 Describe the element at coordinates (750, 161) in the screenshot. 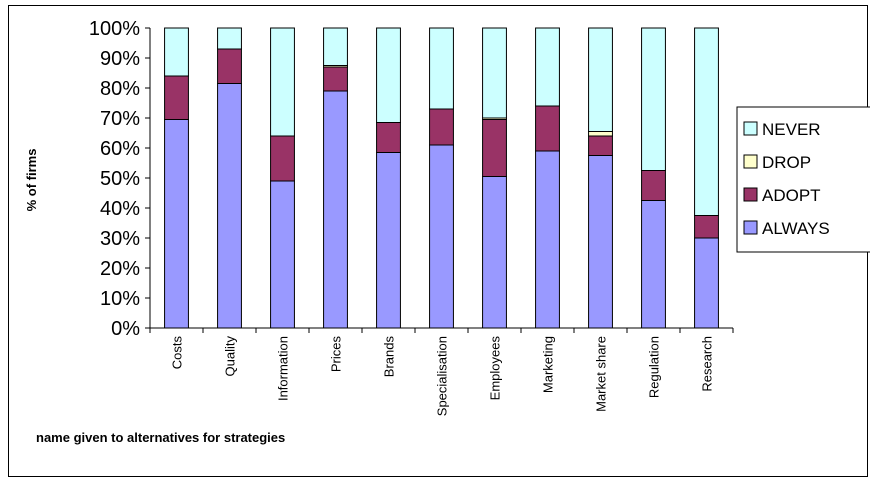

I see `legend-swatch-drop` at that location.